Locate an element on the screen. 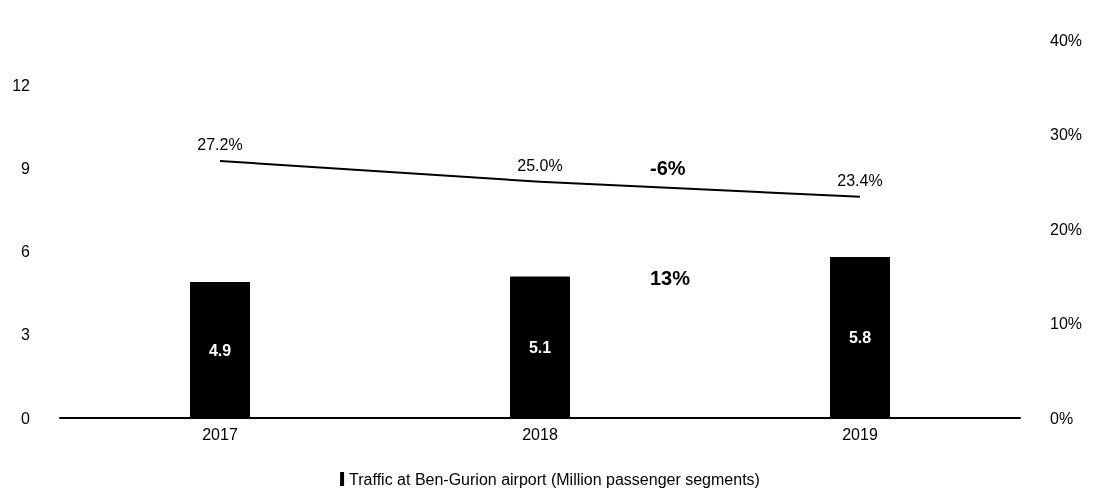 This screenshot has width=1100, height=494. y2-tick-label: 20% is located at coordinates (1066, 229).